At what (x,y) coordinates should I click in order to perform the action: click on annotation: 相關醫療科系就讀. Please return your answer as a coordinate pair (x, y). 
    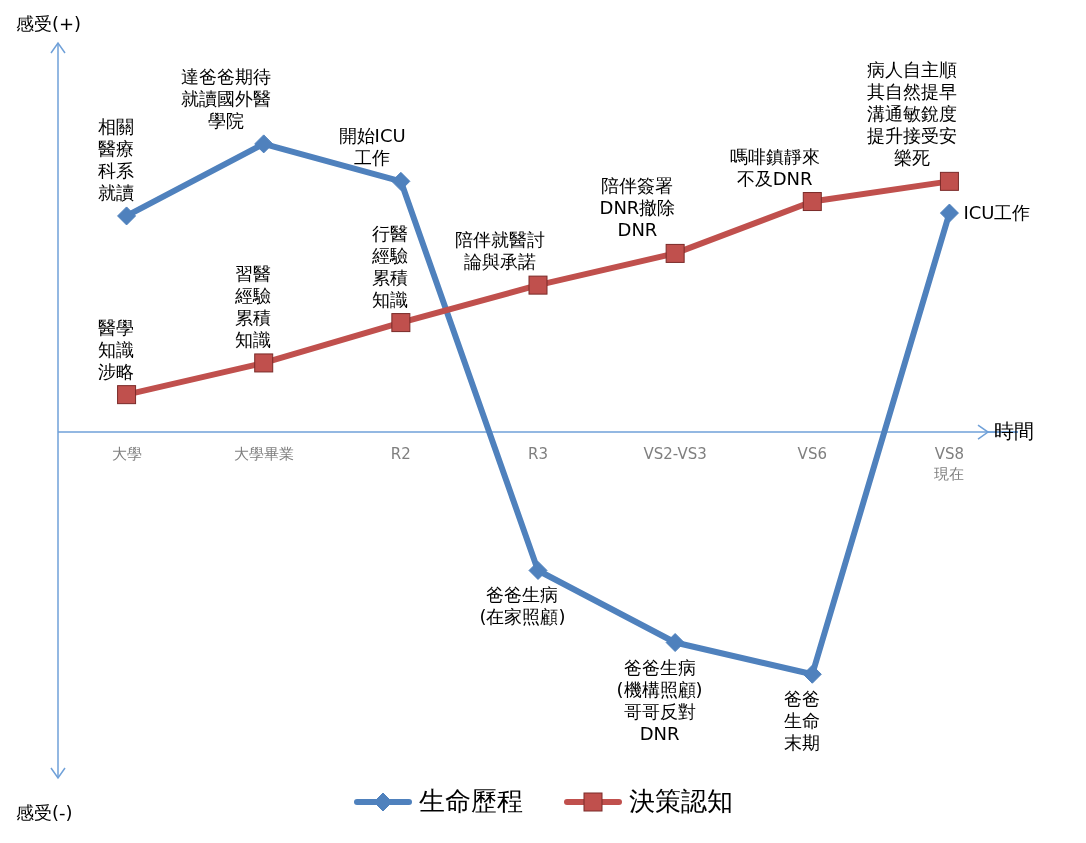
    Looking at the image, I should click on (115, 159).